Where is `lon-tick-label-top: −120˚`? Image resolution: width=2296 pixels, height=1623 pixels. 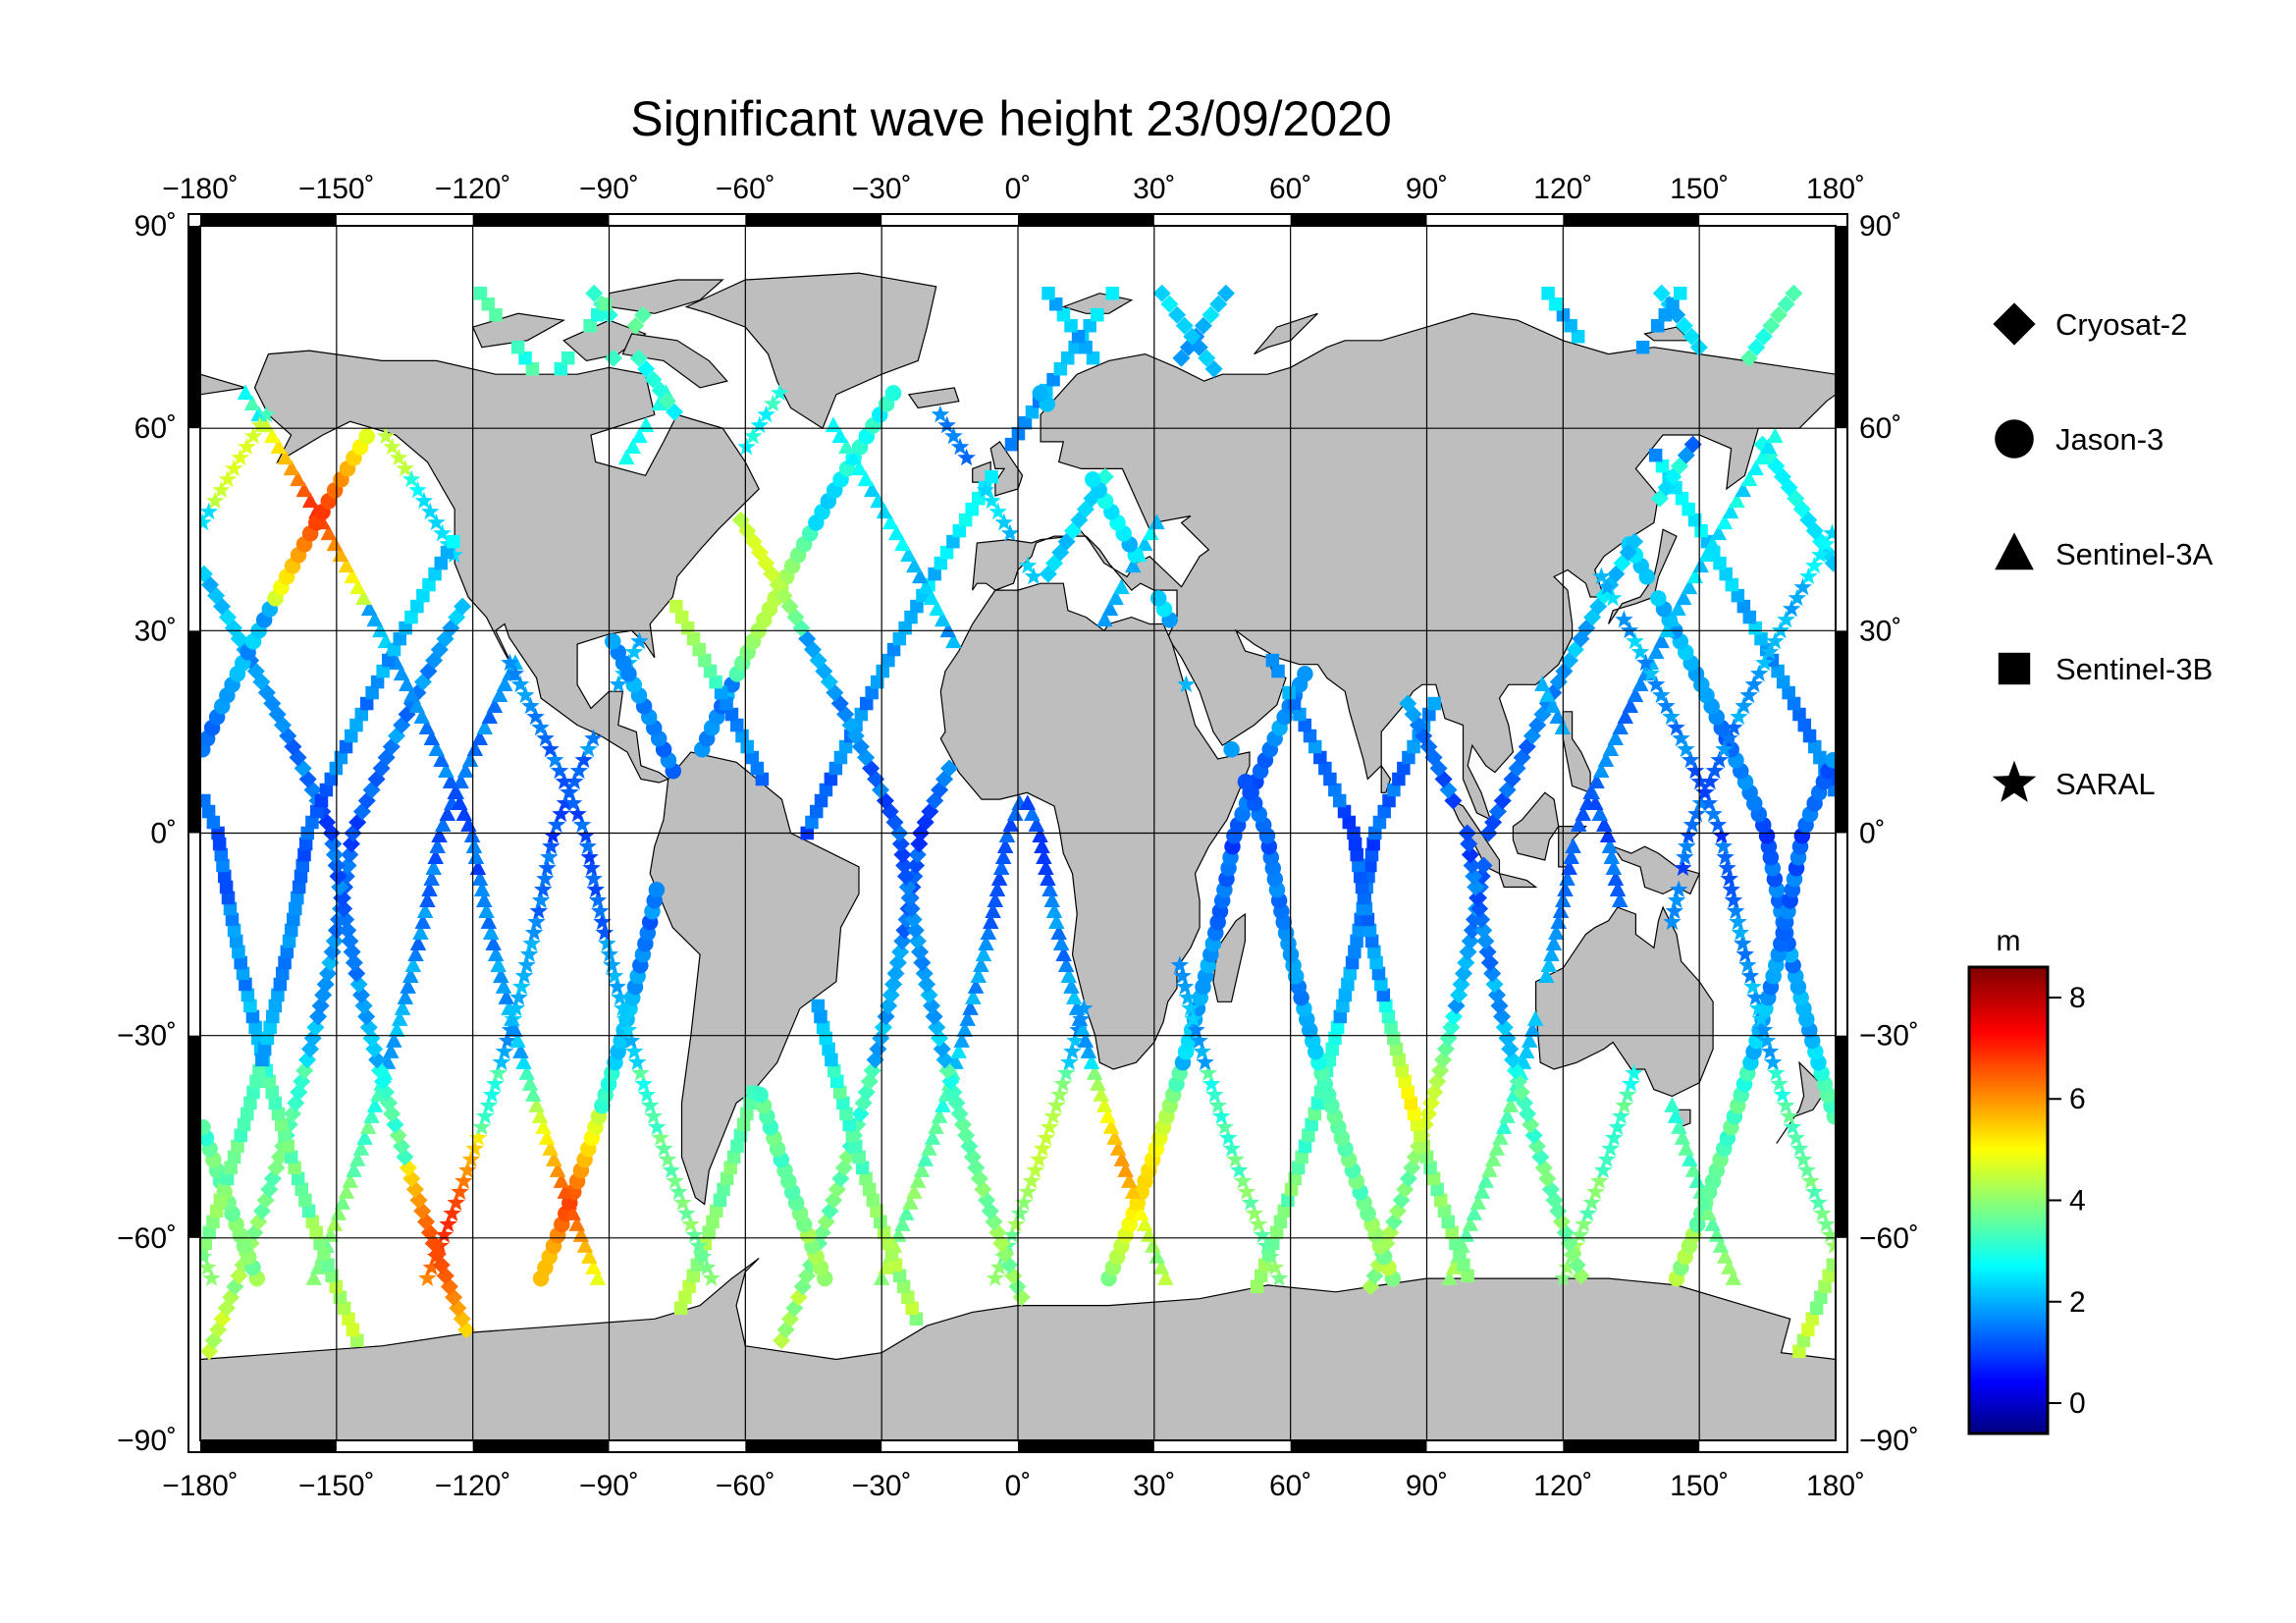 lon-tick-label-top: −120˚ is located at coordinates (473, 189).